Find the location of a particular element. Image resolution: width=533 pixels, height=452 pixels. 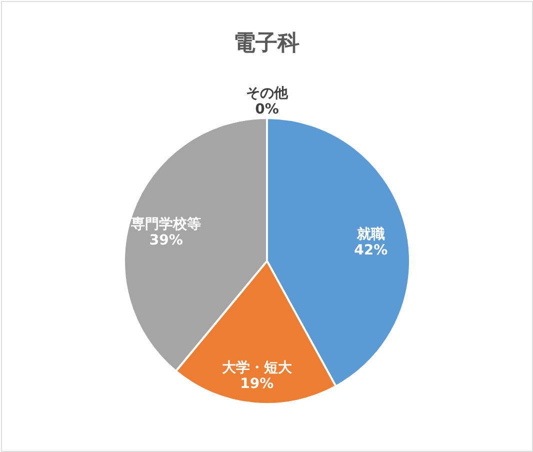

data-label: 39% is located at coordinates (166, 240).